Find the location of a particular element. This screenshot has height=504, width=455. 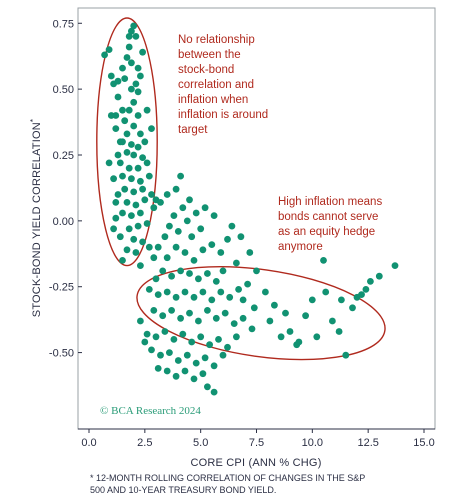

credit-text: © BCA Research 2024 is located at coordinates (150, 411).